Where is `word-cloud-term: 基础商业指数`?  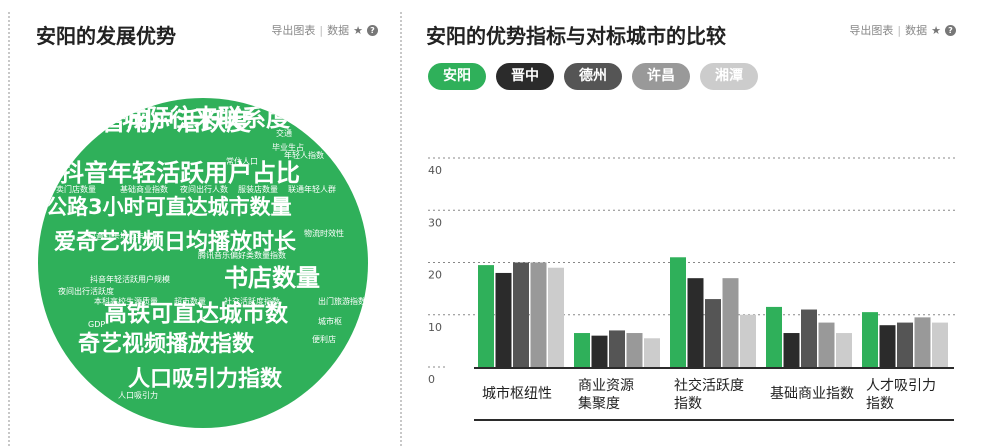 word-cloud-term: 基础商业指数 is located at coordinates (144, 189).